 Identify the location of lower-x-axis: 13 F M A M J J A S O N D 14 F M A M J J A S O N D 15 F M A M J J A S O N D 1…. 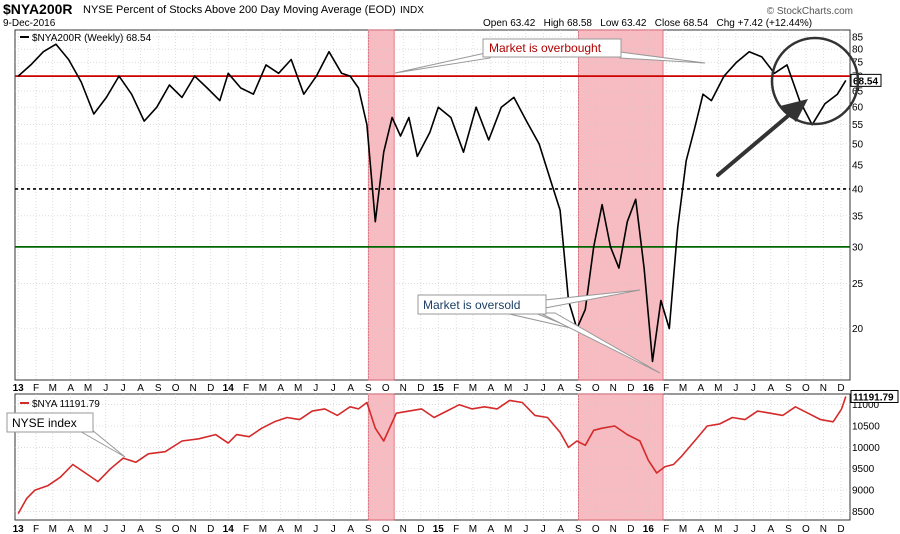
(429, 529).